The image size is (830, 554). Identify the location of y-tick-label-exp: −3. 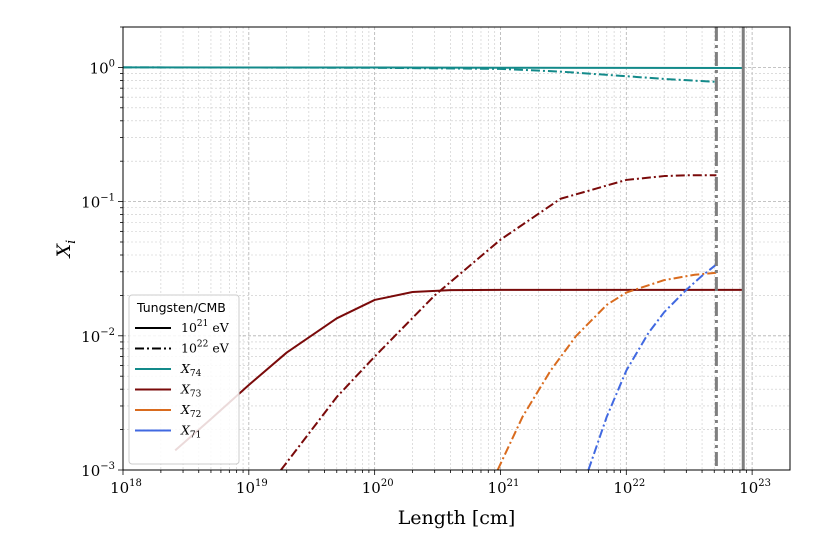
(107, 466).